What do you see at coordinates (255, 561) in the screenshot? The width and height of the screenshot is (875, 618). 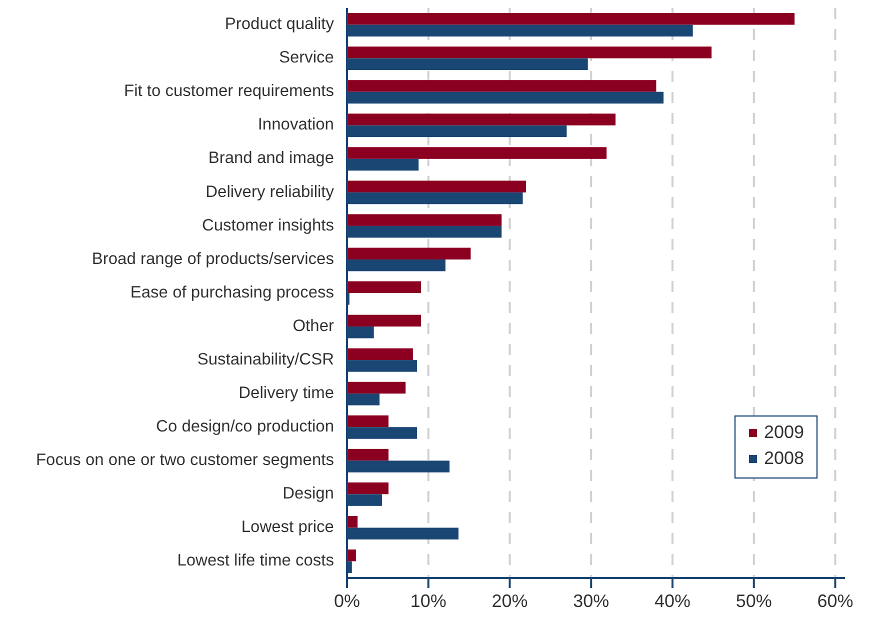 I see `y-tick-label: Lowest life time costs` at bounding box center [255, 561].